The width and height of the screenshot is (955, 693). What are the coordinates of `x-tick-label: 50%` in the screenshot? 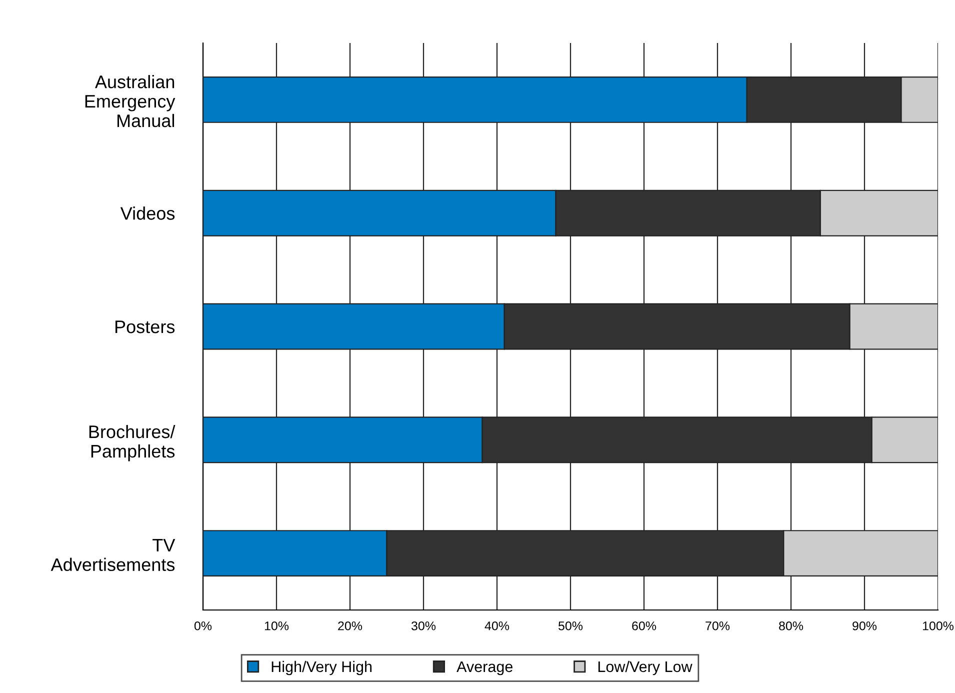 It's located at (570, 625).